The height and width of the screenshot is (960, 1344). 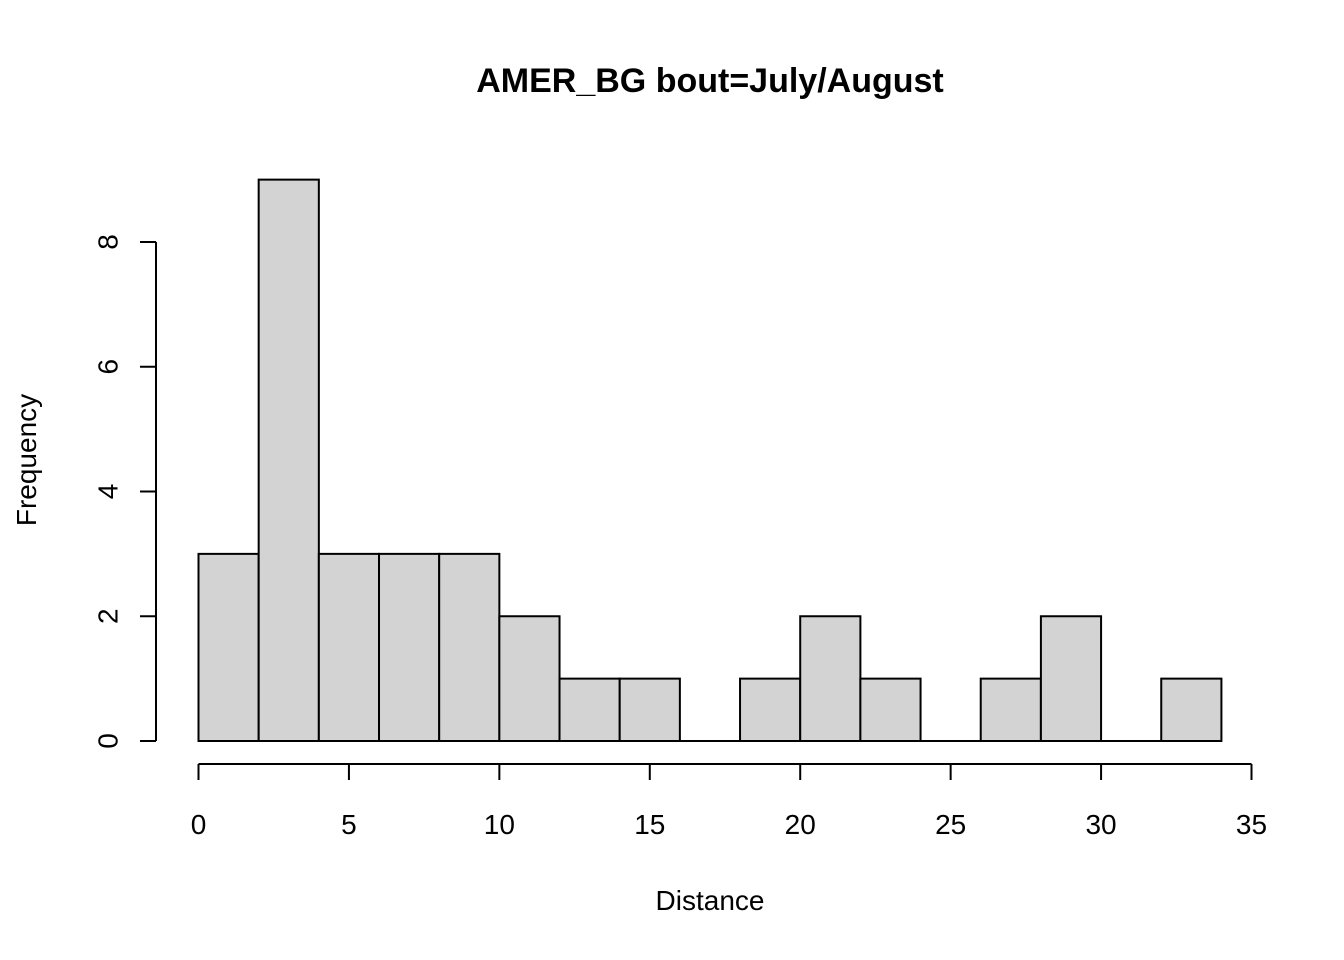 What do you see at coordinates (107, 492) in the screenshot?
I see `y-tick-label: 4` at bounding box center [107, 492].